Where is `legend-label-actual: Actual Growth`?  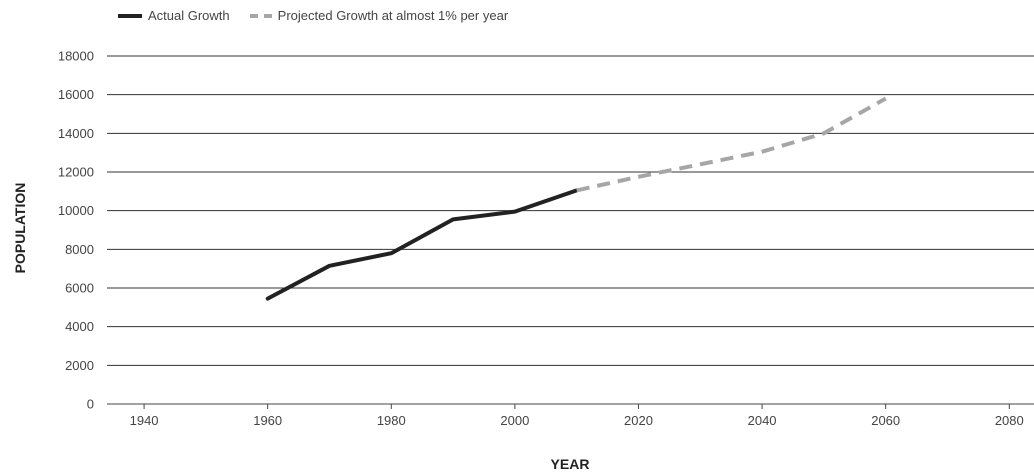 legend-label-actual: Actual Growth is located at coordinates (189, 15).